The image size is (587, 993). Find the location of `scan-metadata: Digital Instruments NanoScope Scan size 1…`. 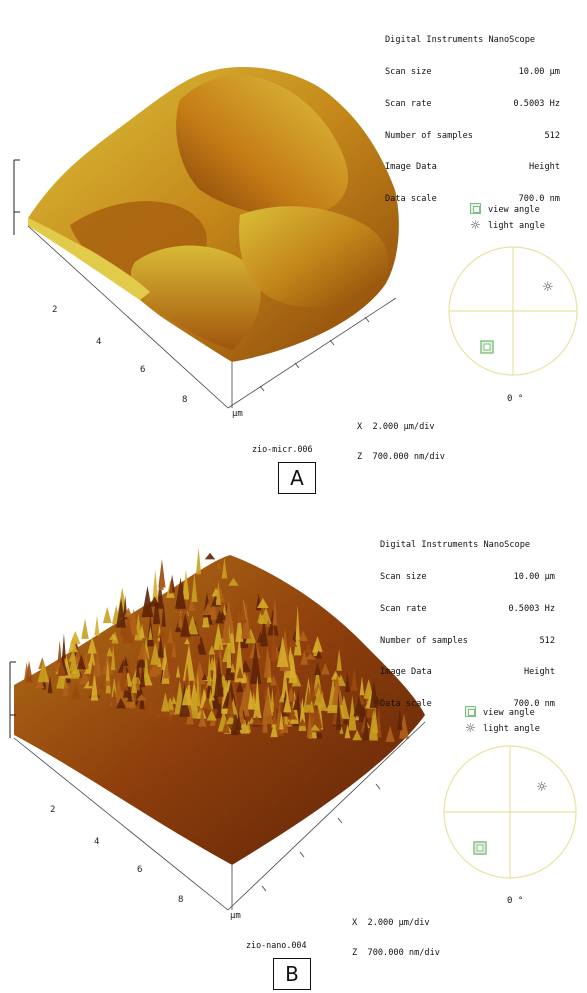

scan-metadata: Digital Instruments NanoScope Scan size 1… is located at coordinates (472, 120).